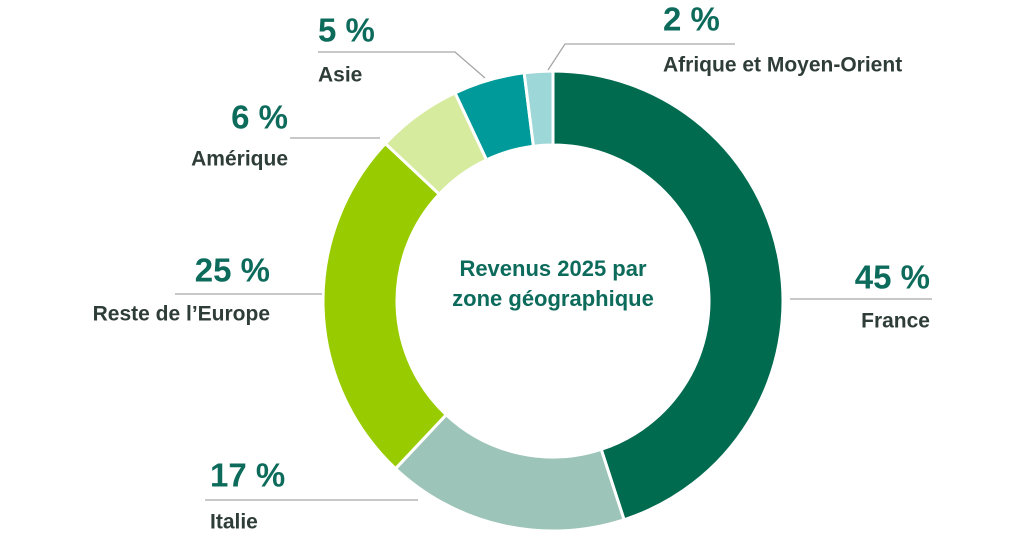 This screenshot has width=1028, height=536. What do you see at coordinates (239, 159) in the screenshot?
I see `category-label: Amérique` at bounding box center [239, 159].